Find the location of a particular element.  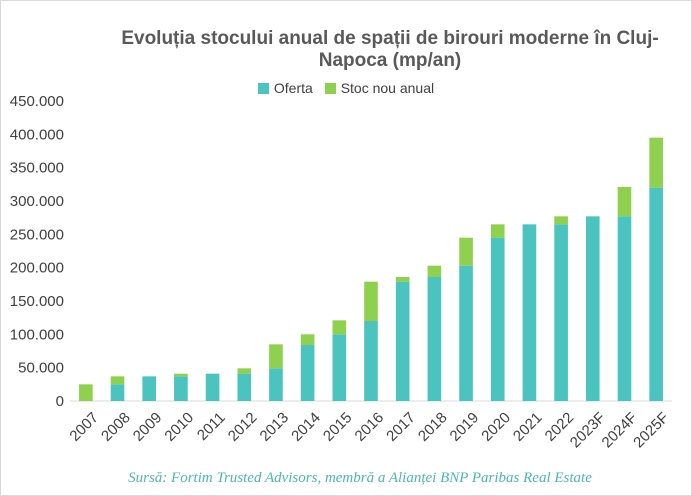

y-tick-label: 100.000 is located at coordinates (37, 334).